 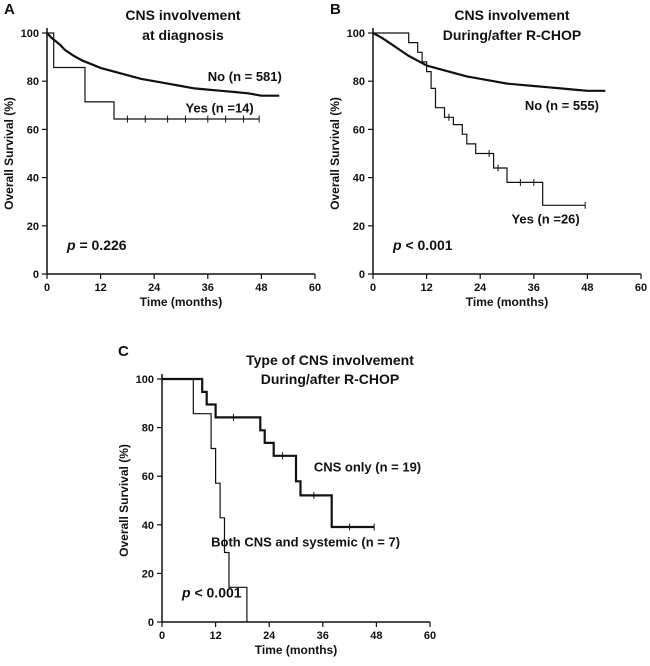 What do you see at coordinates (305, 542) in the screenshot?
I see `series-label-2: Both CNS and systemic (n = 7)` at bounding box center [305, 542].